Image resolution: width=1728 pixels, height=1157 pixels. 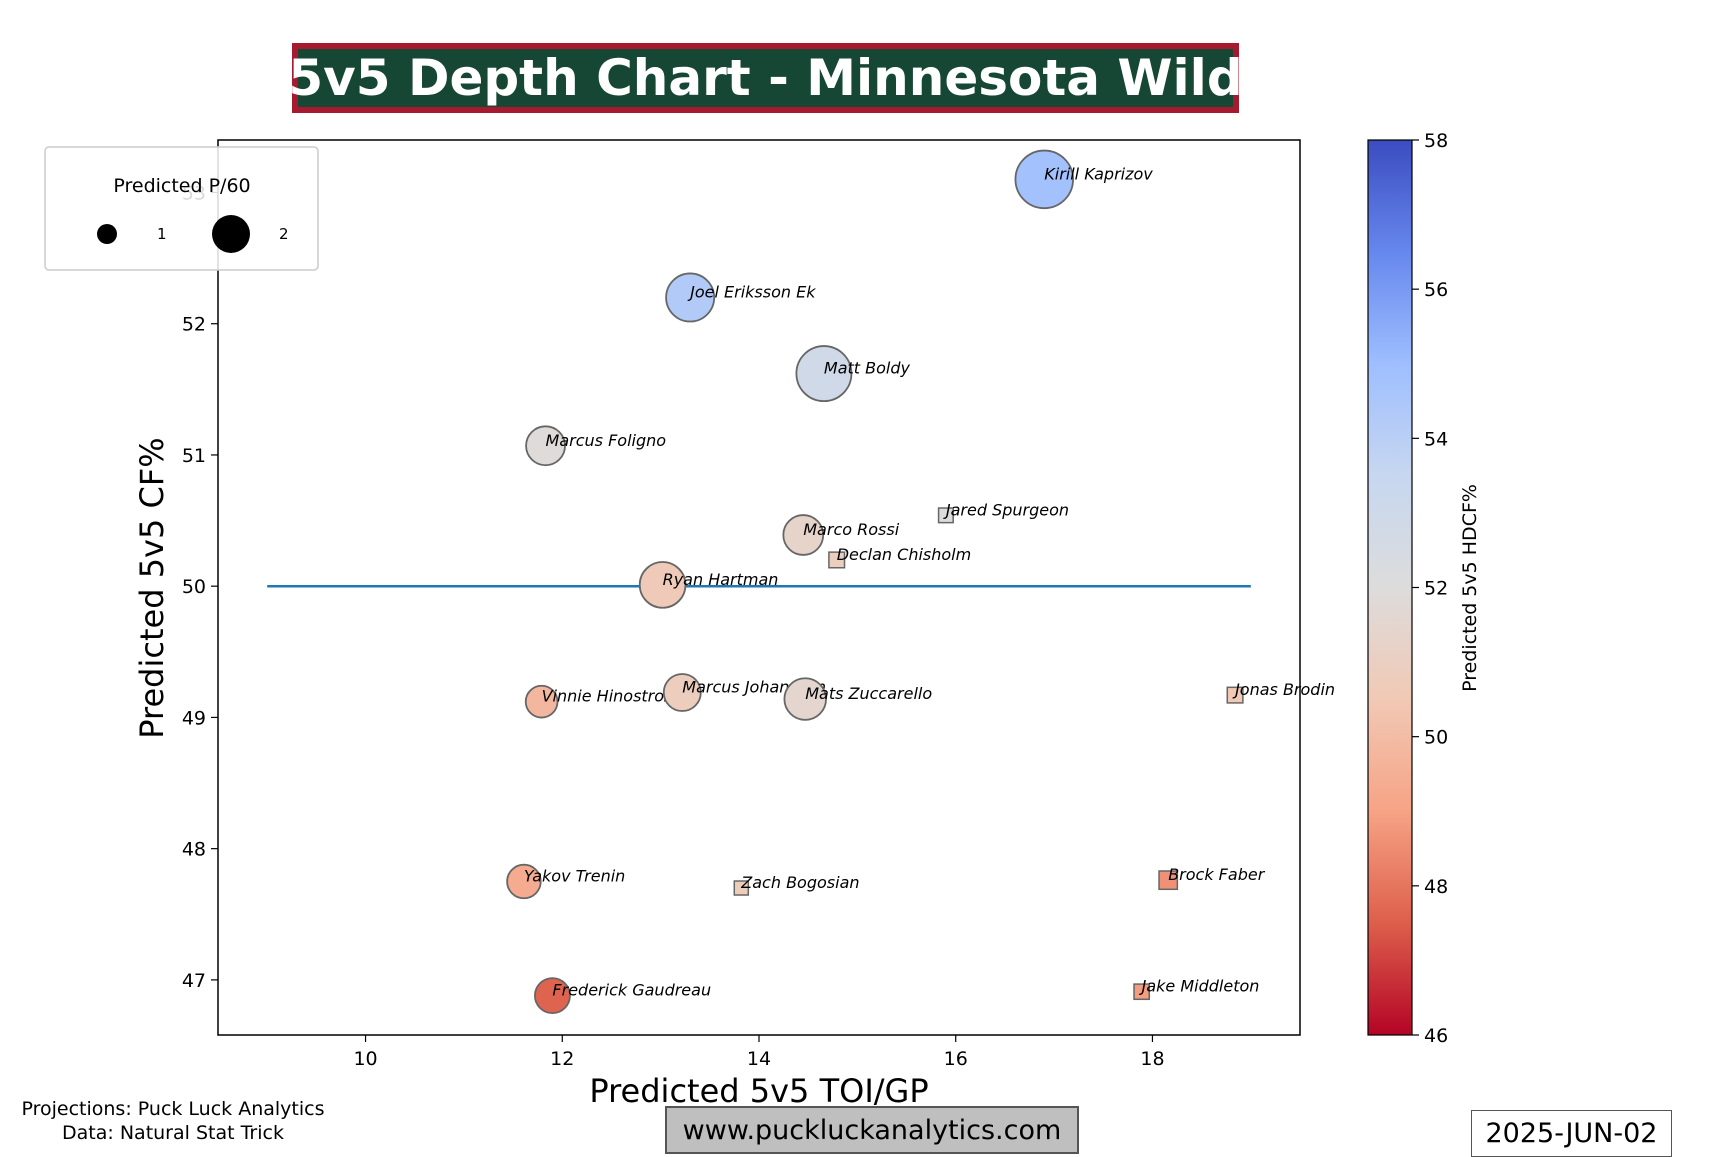 I want to click on y-tick-label: 52, so click(x=194, y=325).